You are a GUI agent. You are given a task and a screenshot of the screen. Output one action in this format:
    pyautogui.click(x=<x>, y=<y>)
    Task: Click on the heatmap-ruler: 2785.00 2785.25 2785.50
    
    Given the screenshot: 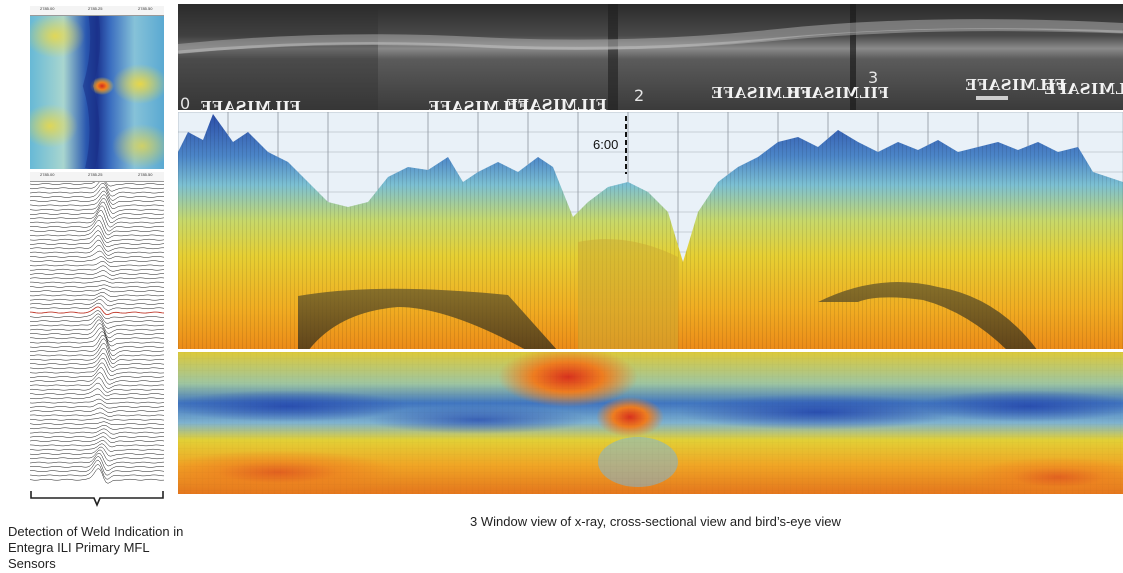 What is the action you would take?
    pyautogui.click(x=97, y=11)
    